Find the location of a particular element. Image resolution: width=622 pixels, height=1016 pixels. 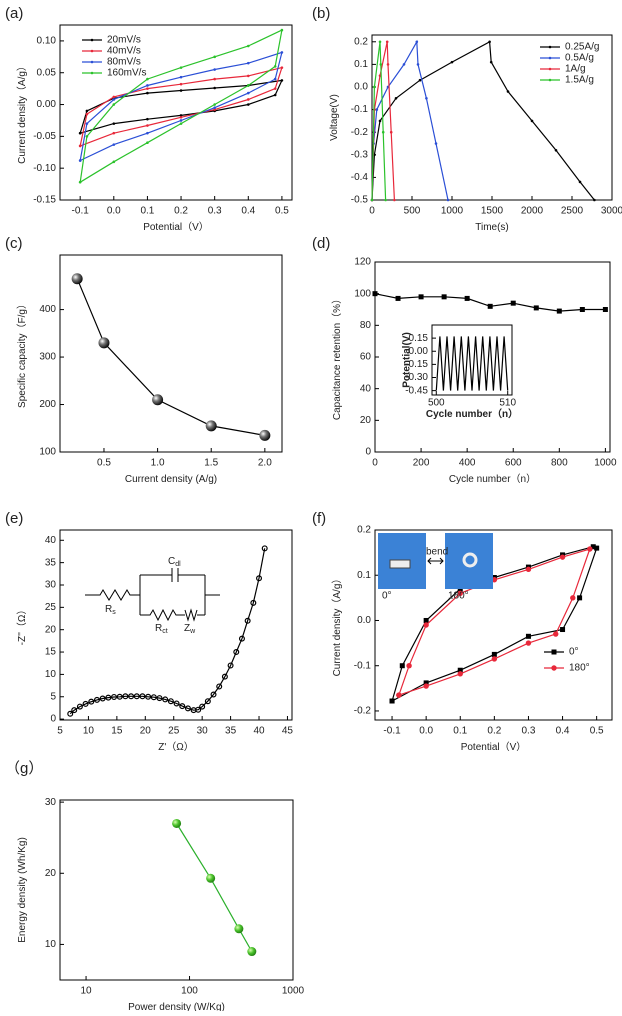

circuit-symbol: R is located at coordinates (158, 628).